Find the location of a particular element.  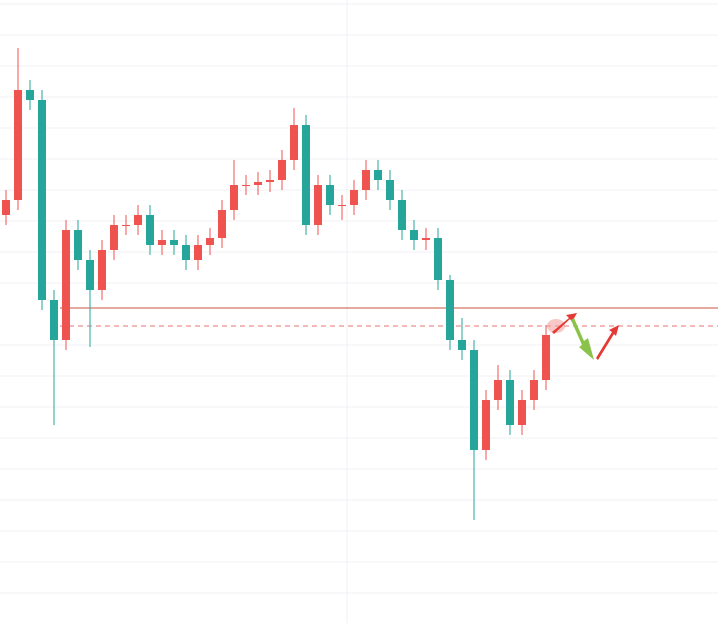

arrow-down is located at coordinates (582, 339).